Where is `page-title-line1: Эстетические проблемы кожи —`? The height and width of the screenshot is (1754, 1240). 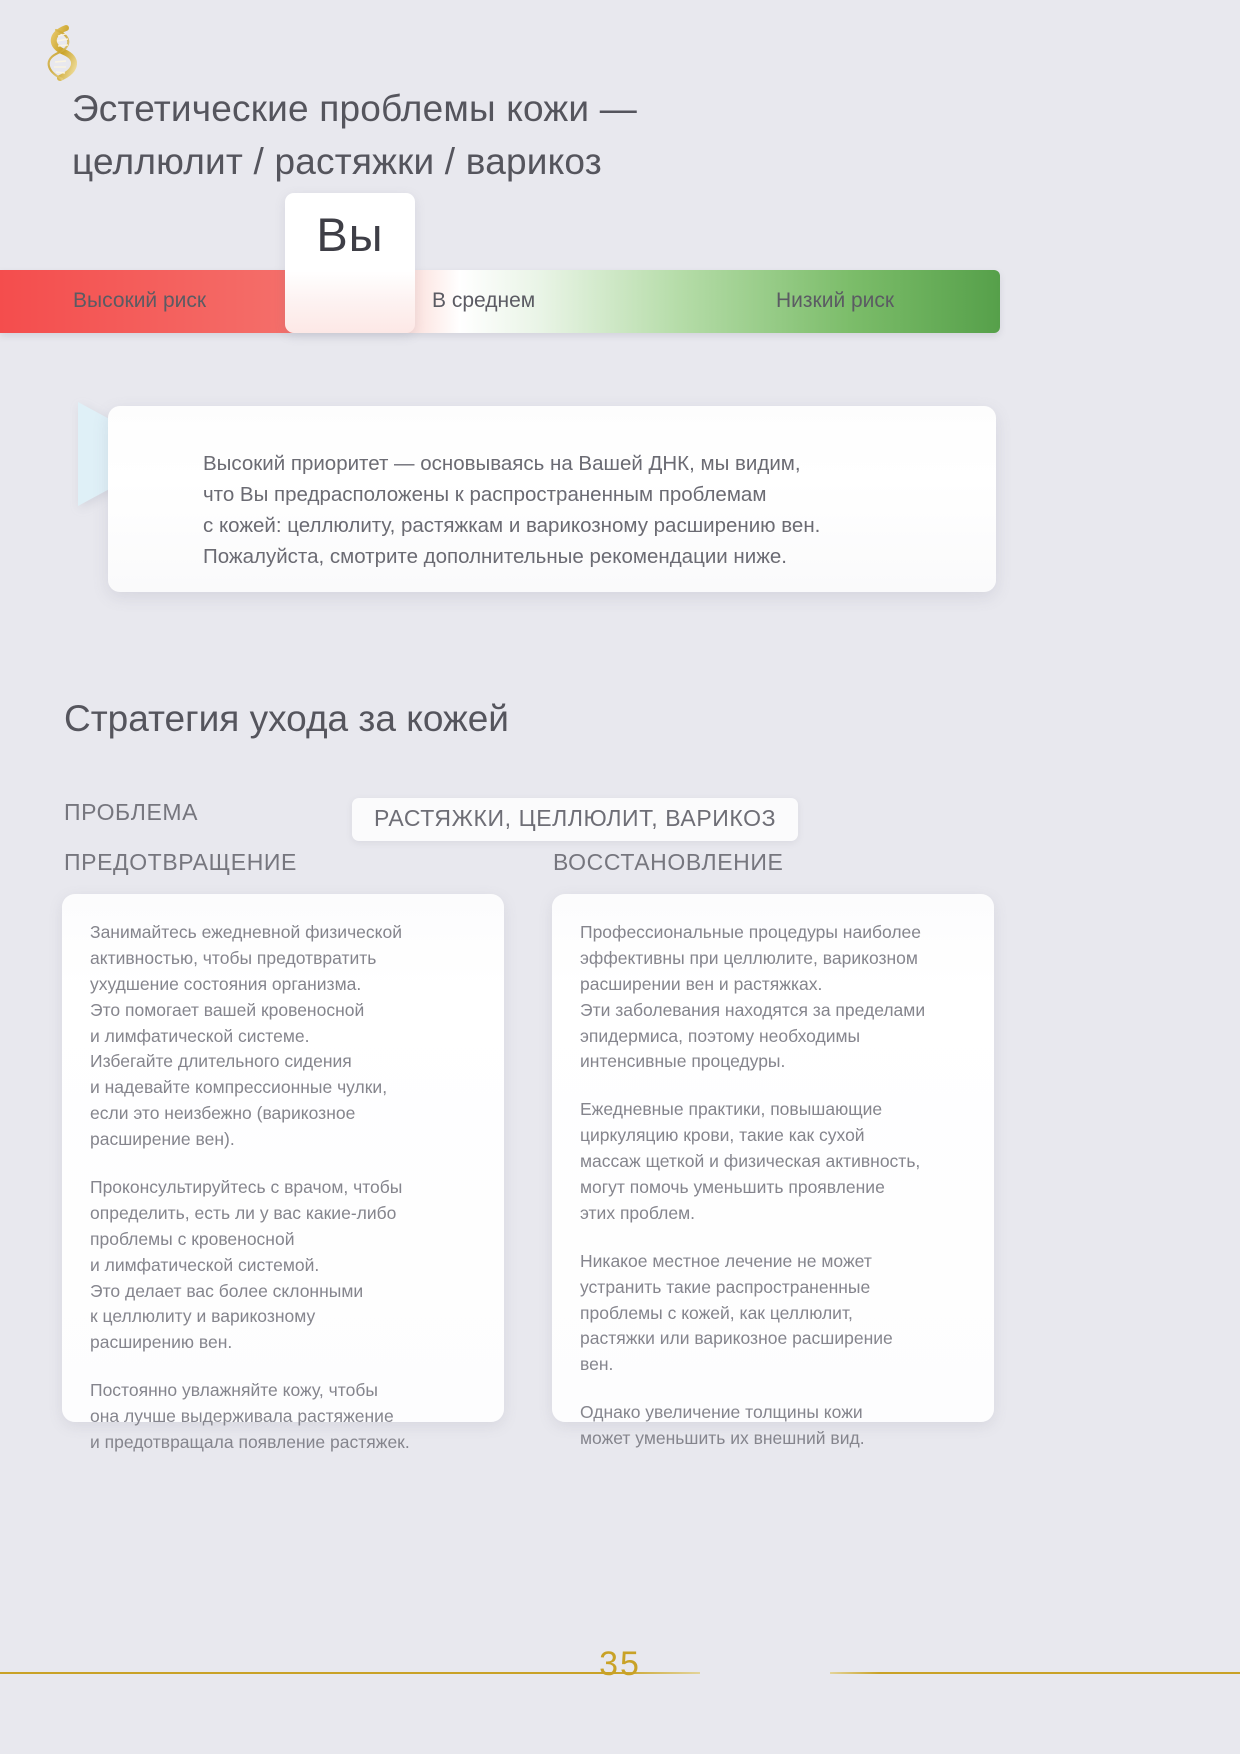 page-title-line1: Эстетические проблемы кожи — is located at coordinates (354, 108).